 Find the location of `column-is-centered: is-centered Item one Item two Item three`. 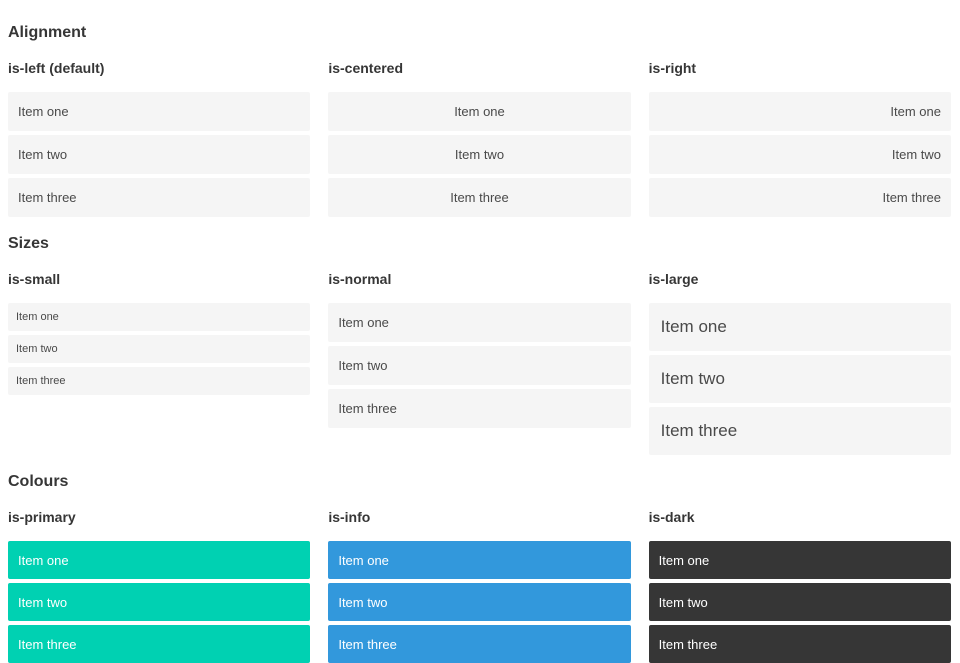

column-is-centered: is-centered Item one Item two Item three is located at coordinates (479, 138).